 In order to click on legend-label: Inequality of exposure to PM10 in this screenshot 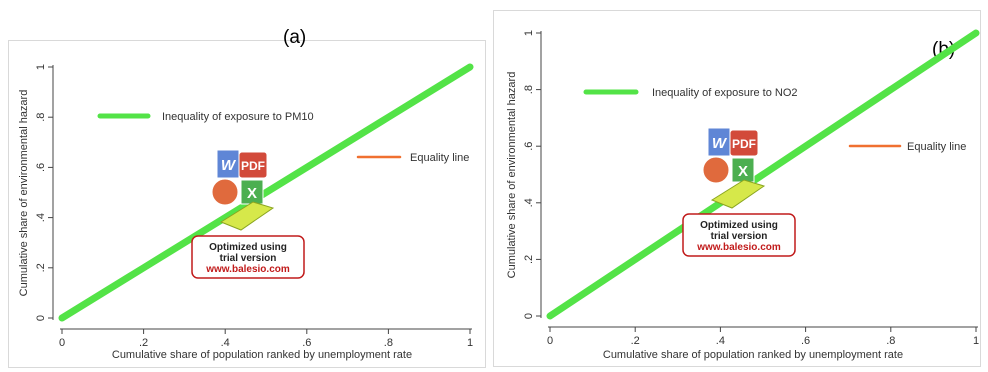, I will do `click(238, 117)`.